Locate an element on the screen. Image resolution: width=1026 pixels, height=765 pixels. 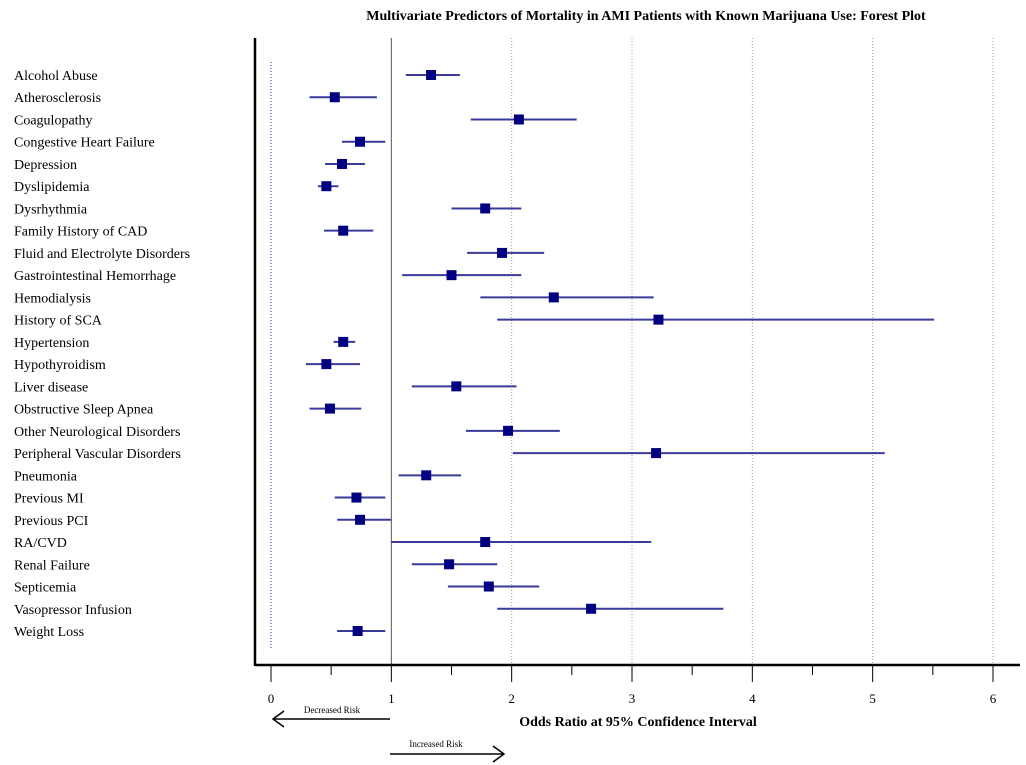
x-tick-label: 3 is located at coordinates (632, 698).